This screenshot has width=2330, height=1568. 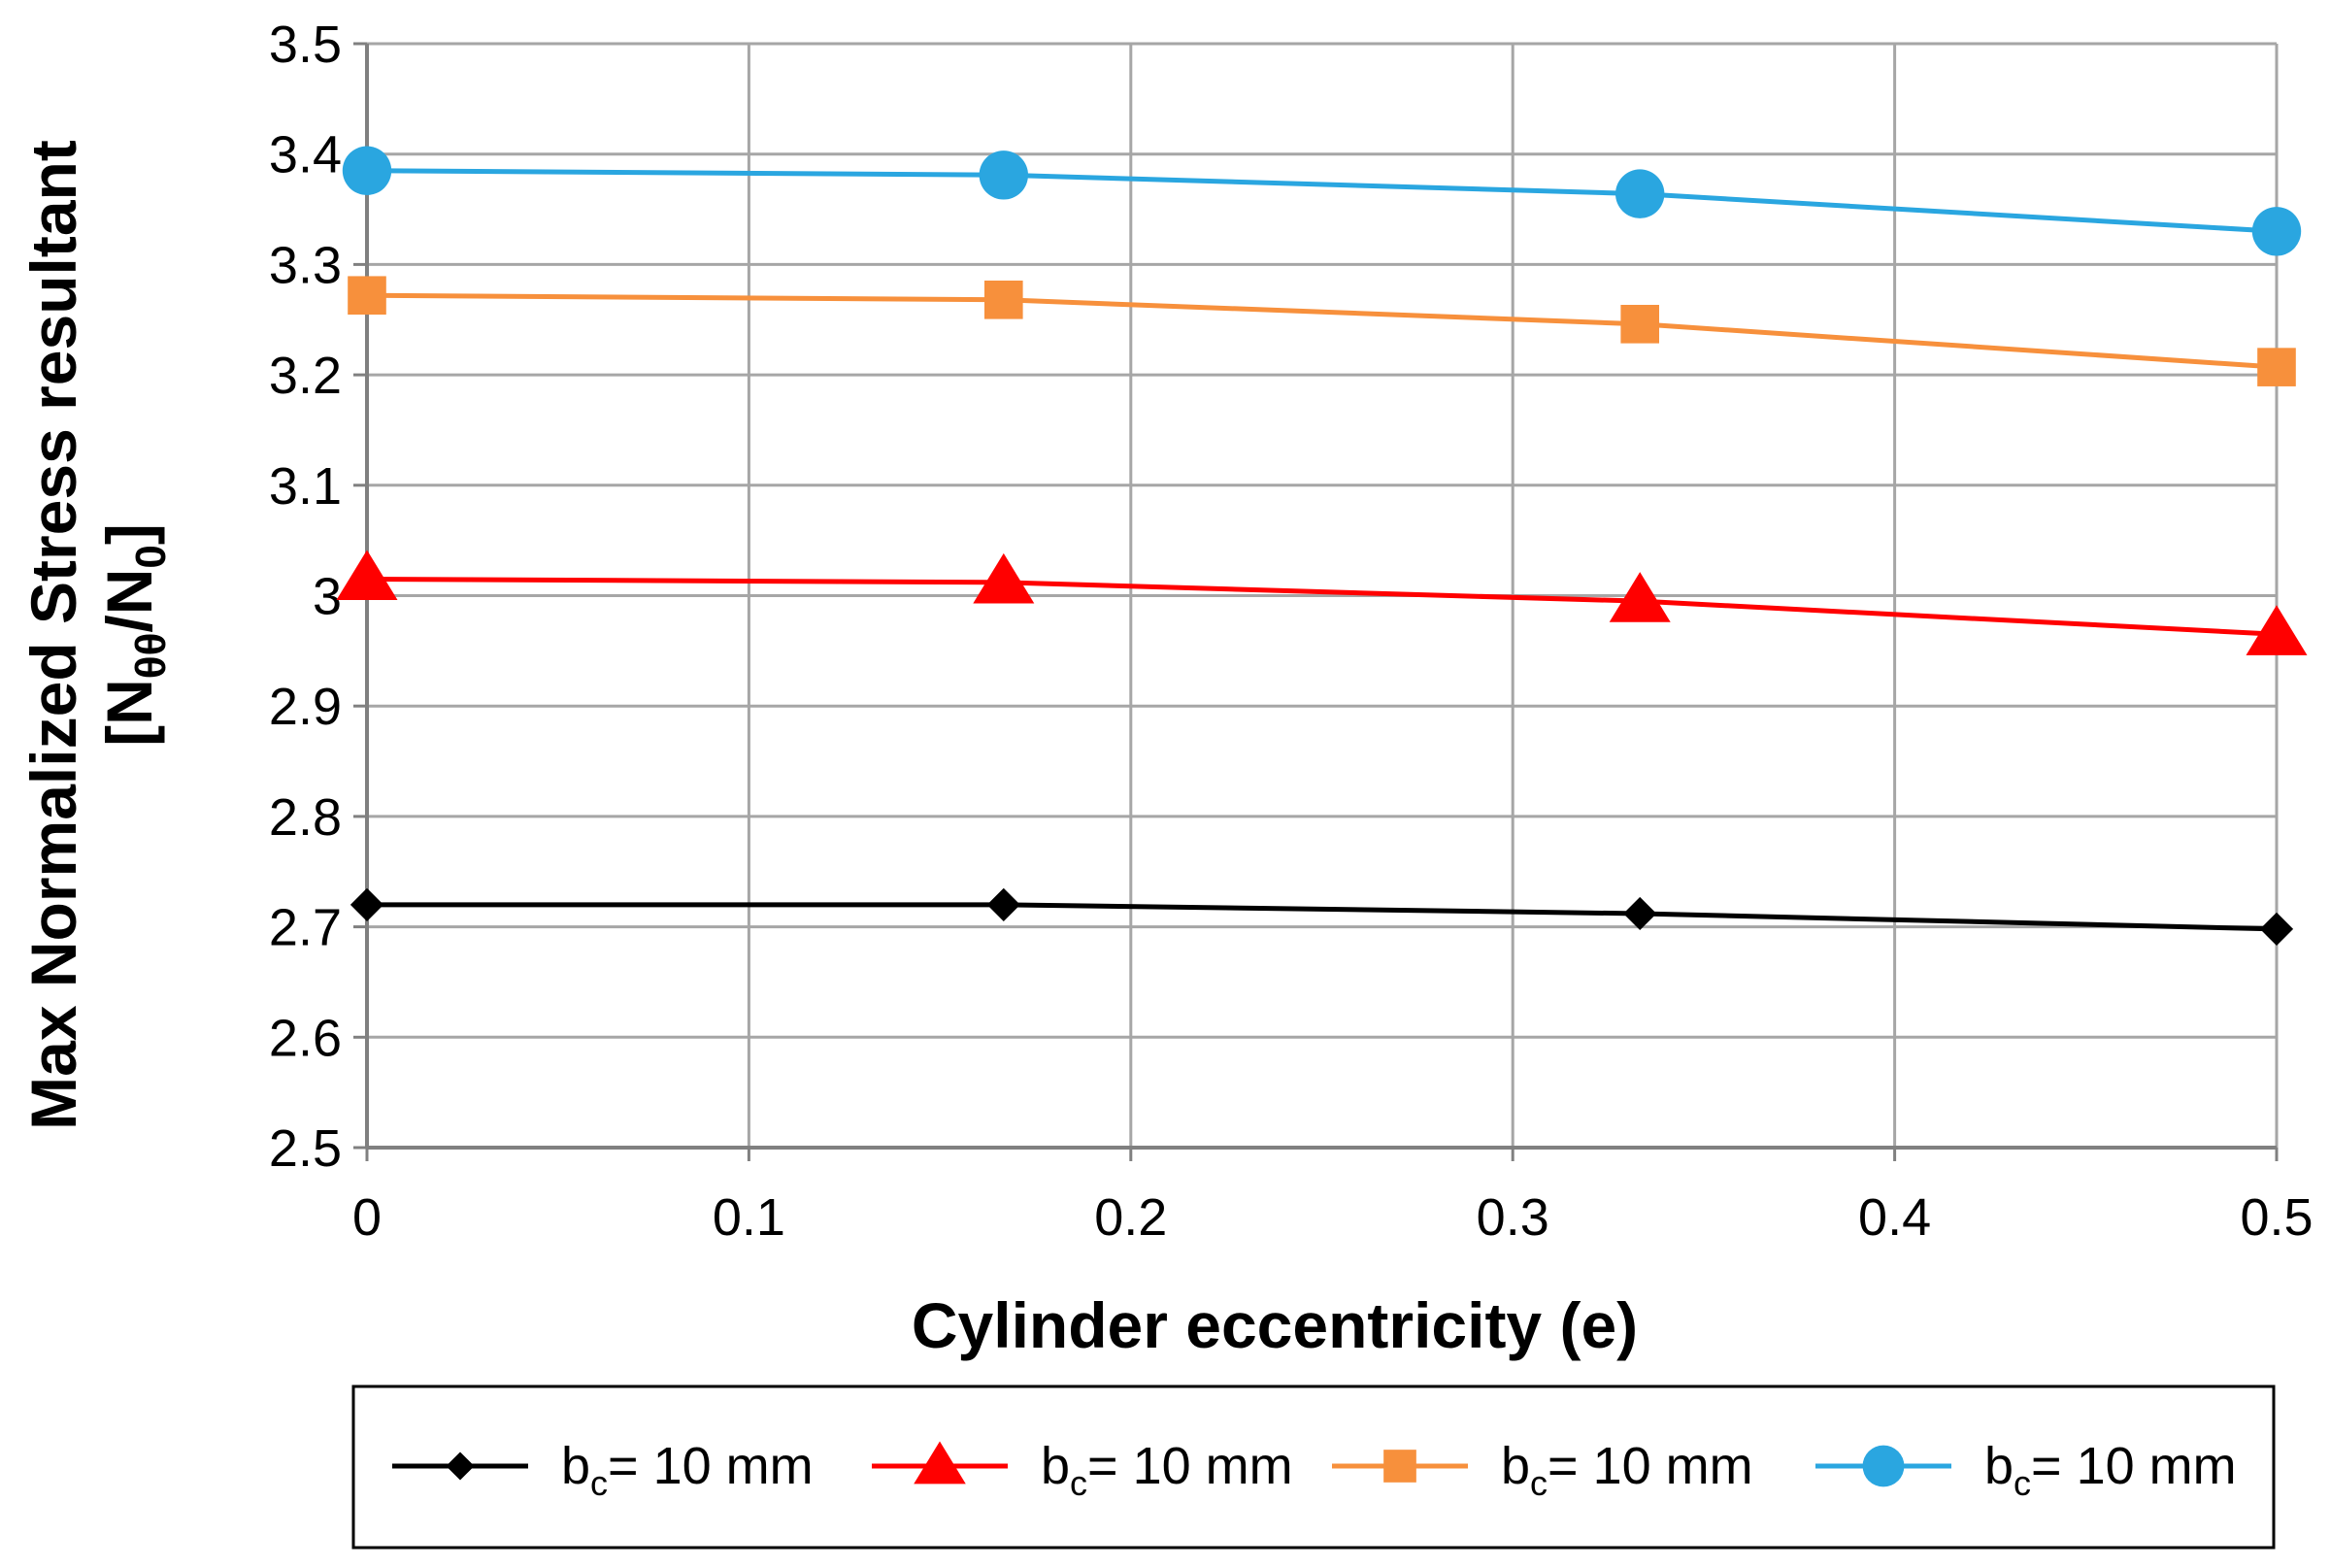 What do you see at coordinates (53, 635) in the screenshot?
I see `y-axis-title-line1: Max Normalized Stress resultant` at bounding box center [53, 635].